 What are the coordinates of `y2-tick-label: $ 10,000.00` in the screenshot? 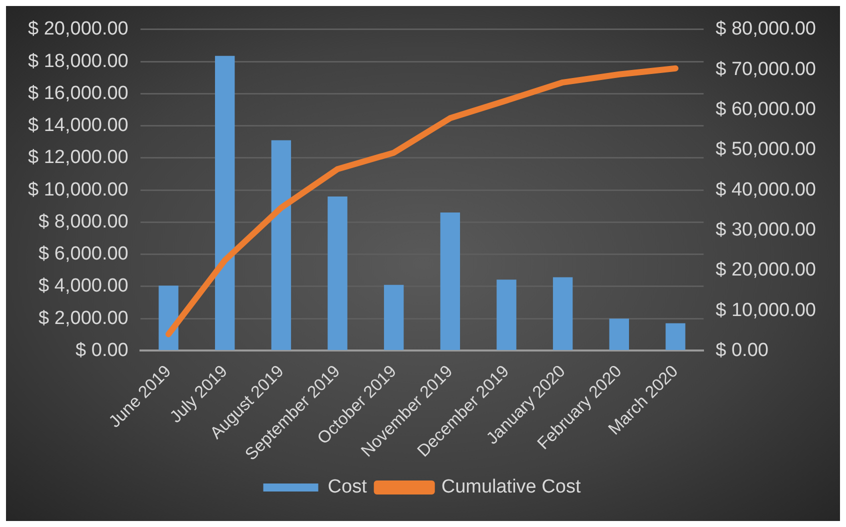 It's located at (766, 310).